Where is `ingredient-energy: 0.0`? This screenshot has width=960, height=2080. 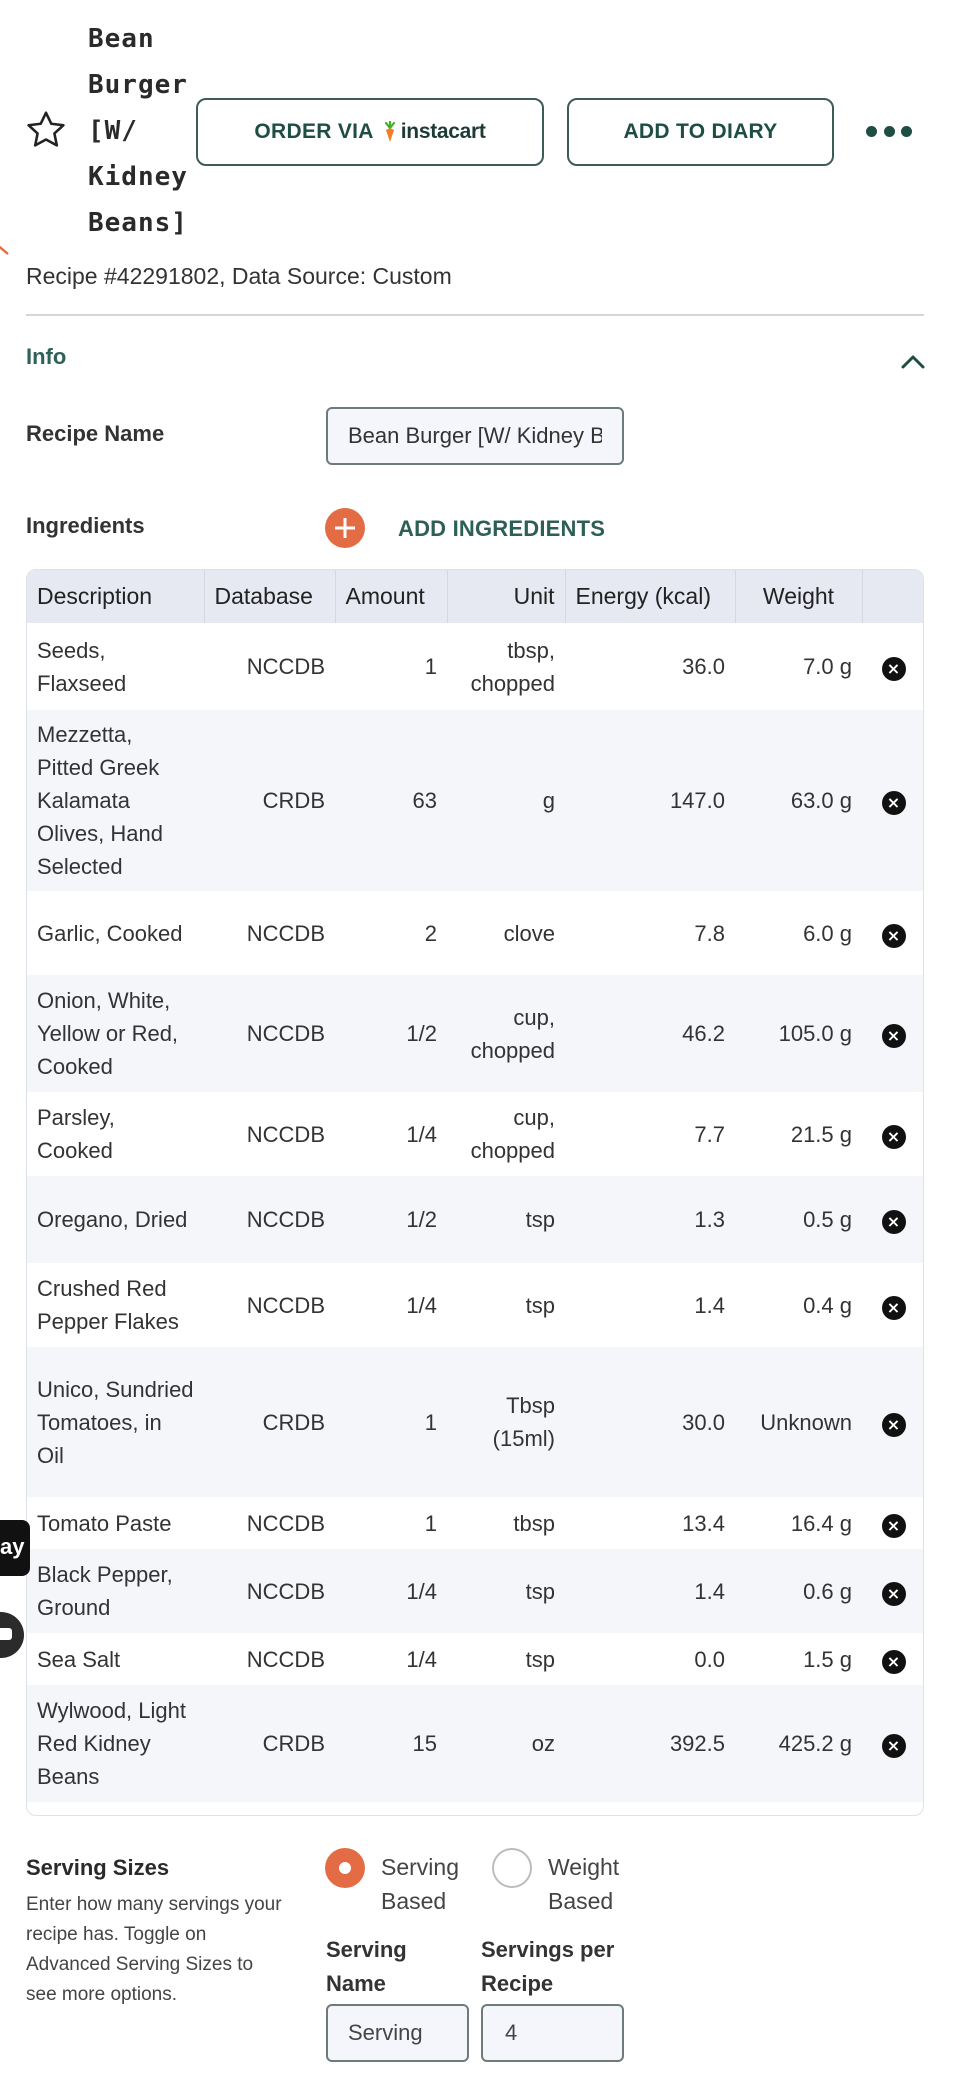
ingredient-energy: 0.0 is located at coordinates (709, 1659).